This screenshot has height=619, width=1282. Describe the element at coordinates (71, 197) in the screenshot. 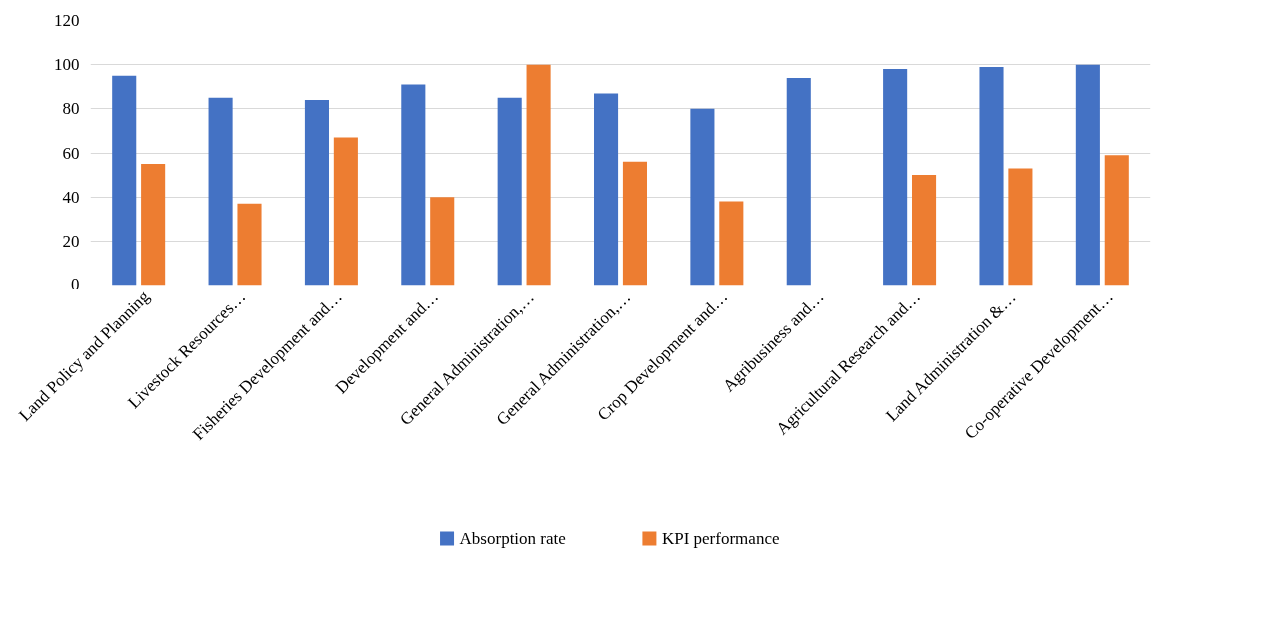

I see `y-tick-label: 40` at that location.